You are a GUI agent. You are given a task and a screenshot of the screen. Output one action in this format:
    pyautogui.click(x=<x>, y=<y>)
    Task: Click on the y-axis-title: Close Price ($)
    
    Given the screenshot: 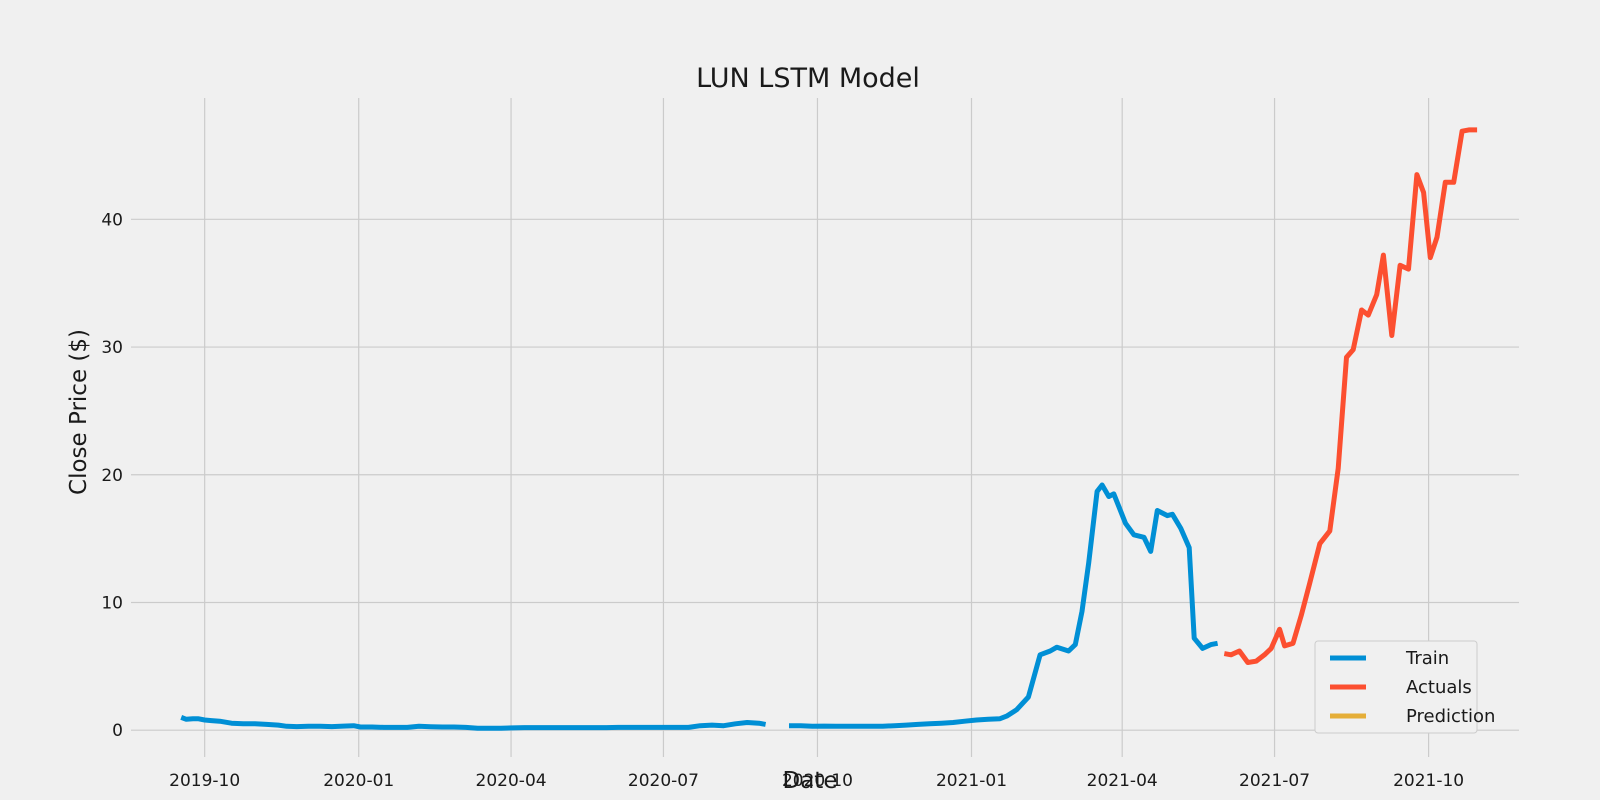 What is the action you would take?
    pyautogui.click(x=79, y=412)
    